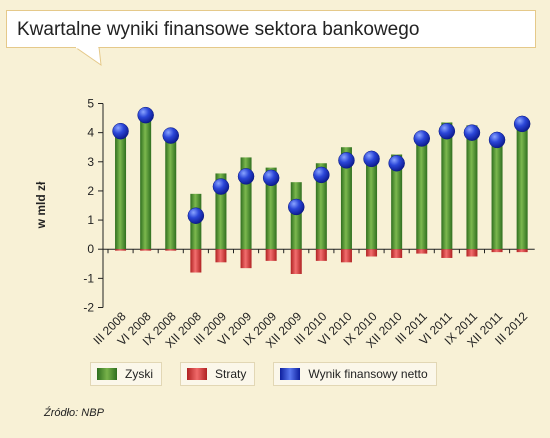 The image size is (550, 438). I want to click on y-tick-label: 2, so click(90, 191).